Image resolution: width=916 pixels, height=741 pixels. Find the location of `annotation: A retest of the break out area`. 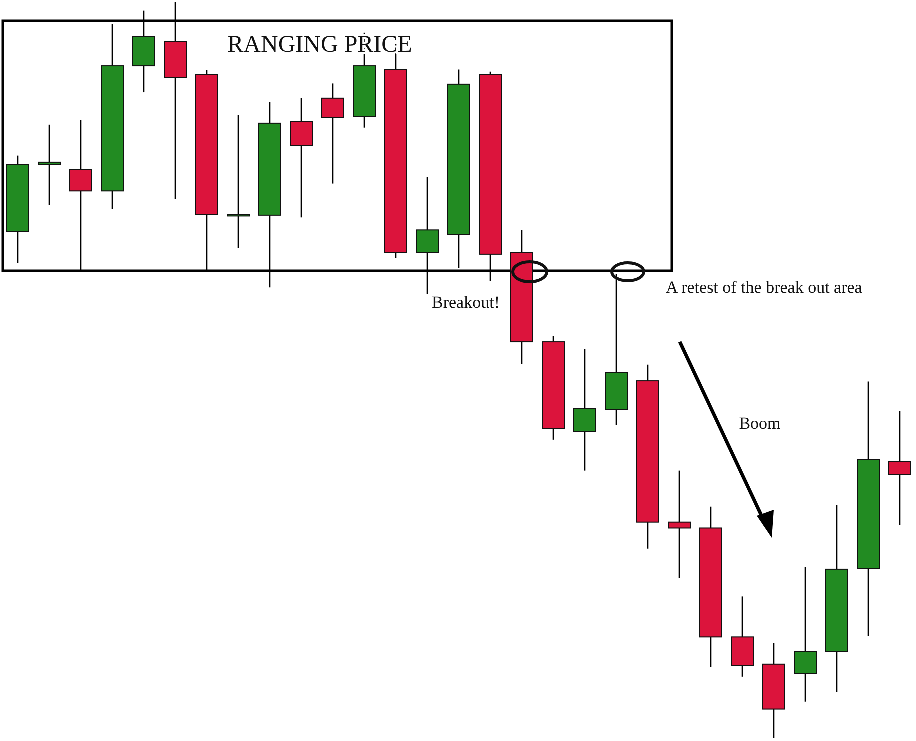

annotation: A retest of the break out area is located at coordinates (764, 287).